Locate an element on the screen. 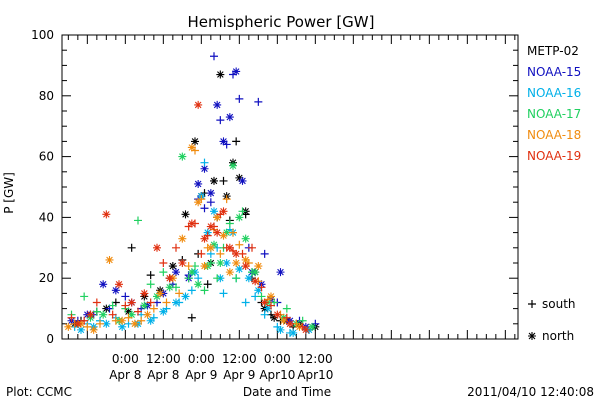 The image size is (600, 400). y-tick-label: 40 is located at coordinates (46, 217).